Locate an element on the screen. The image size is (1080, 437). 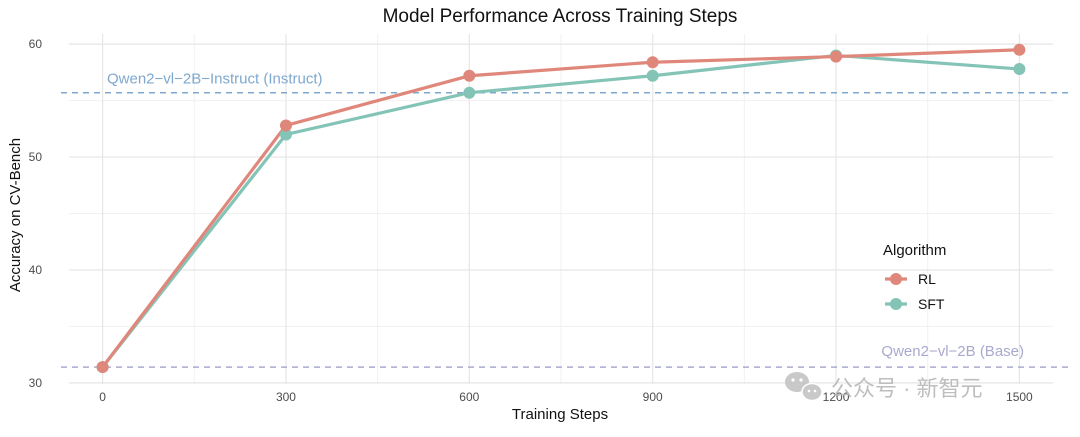
wechat-icon is located at coordinates (804, 387).